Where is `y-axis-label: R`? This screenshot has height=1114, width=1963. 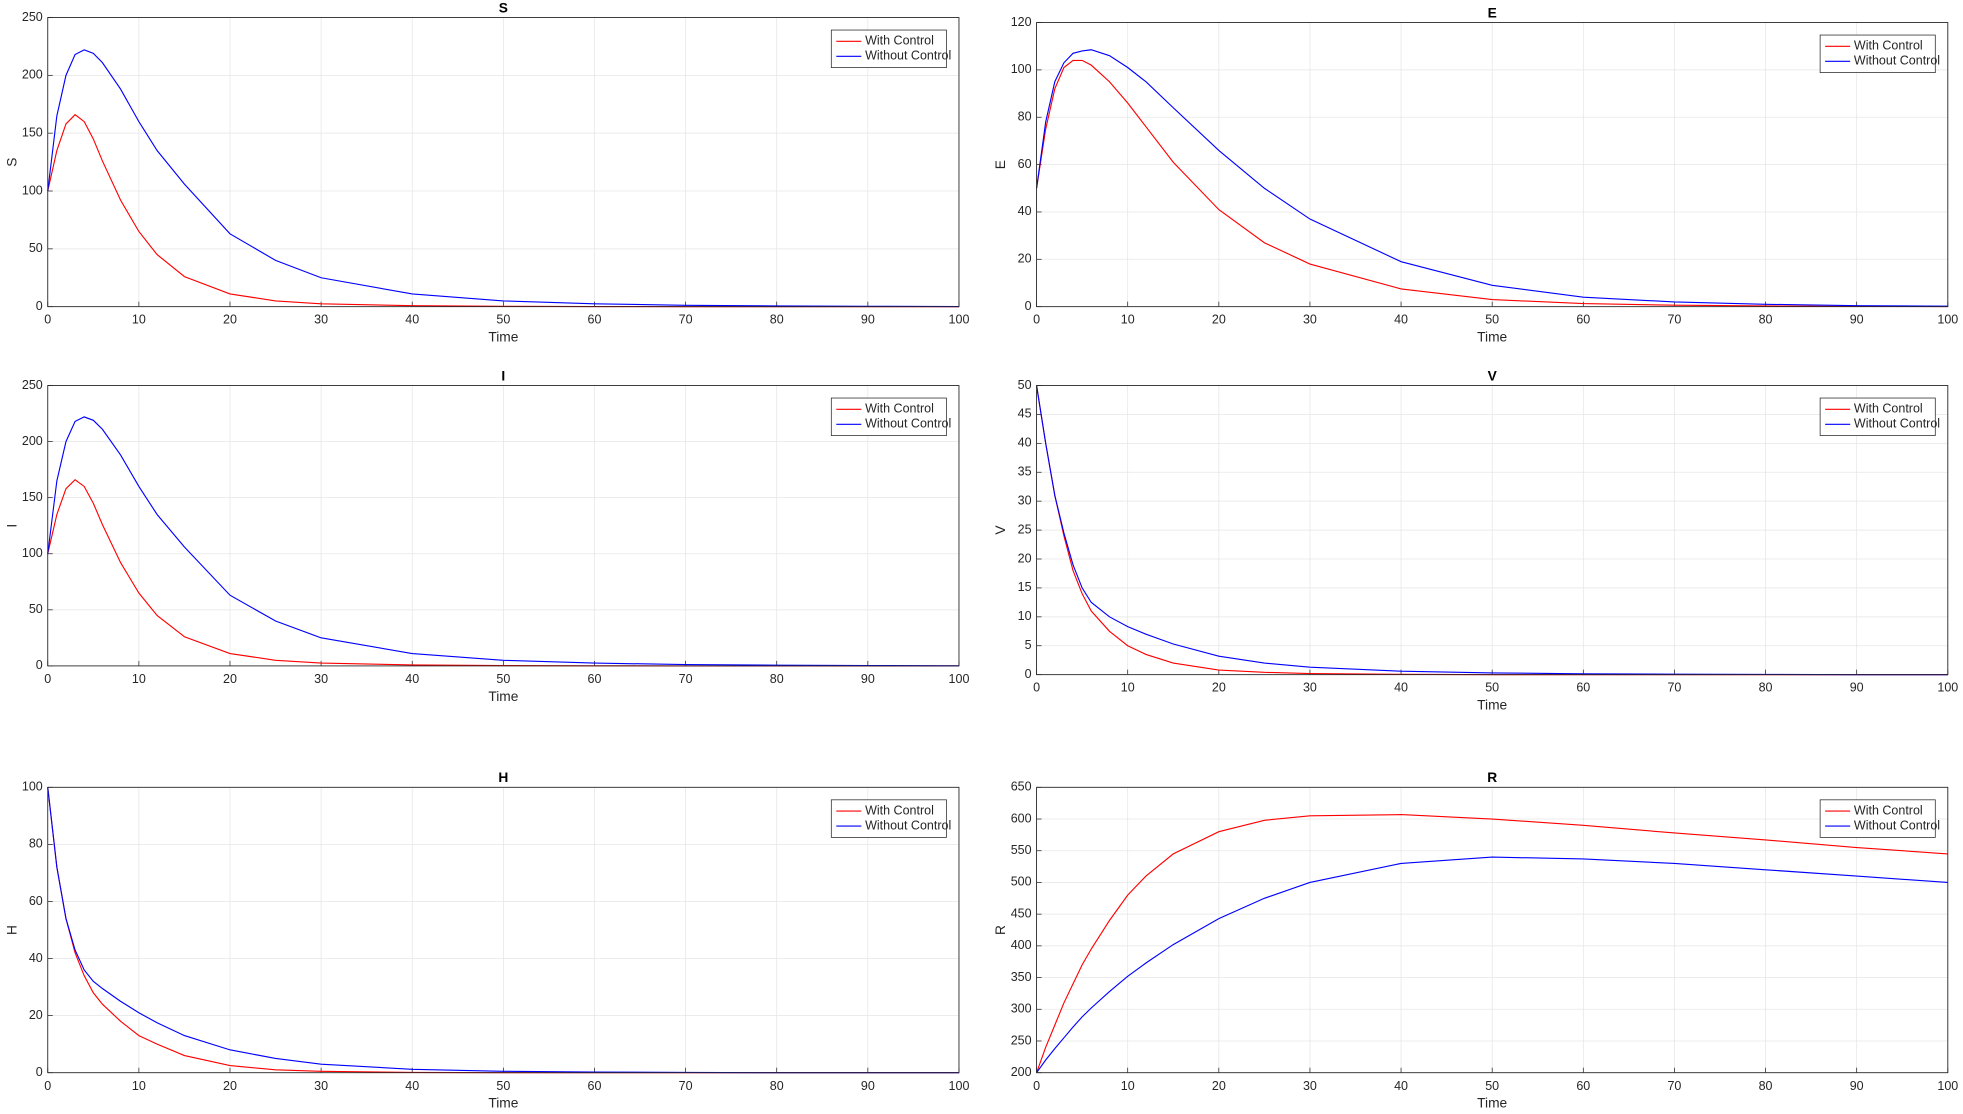
y-axis-label: R is located at coordinates (1000, 930).